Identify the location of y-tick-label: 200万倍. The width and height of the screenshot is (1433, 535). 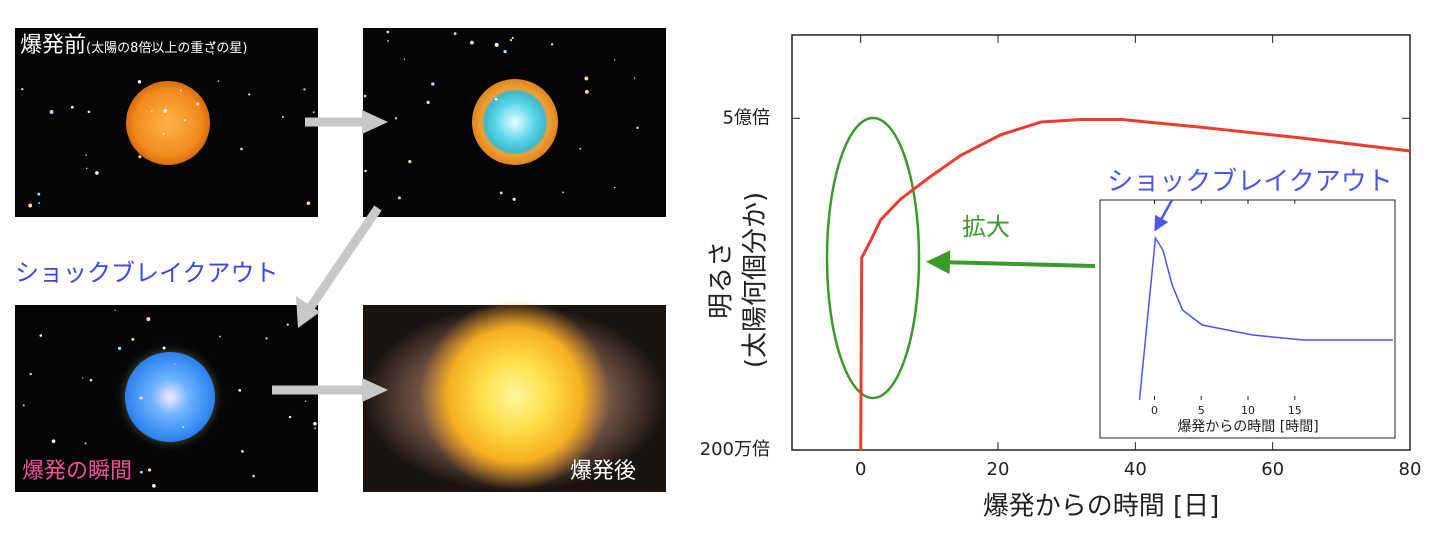
(735, 449).